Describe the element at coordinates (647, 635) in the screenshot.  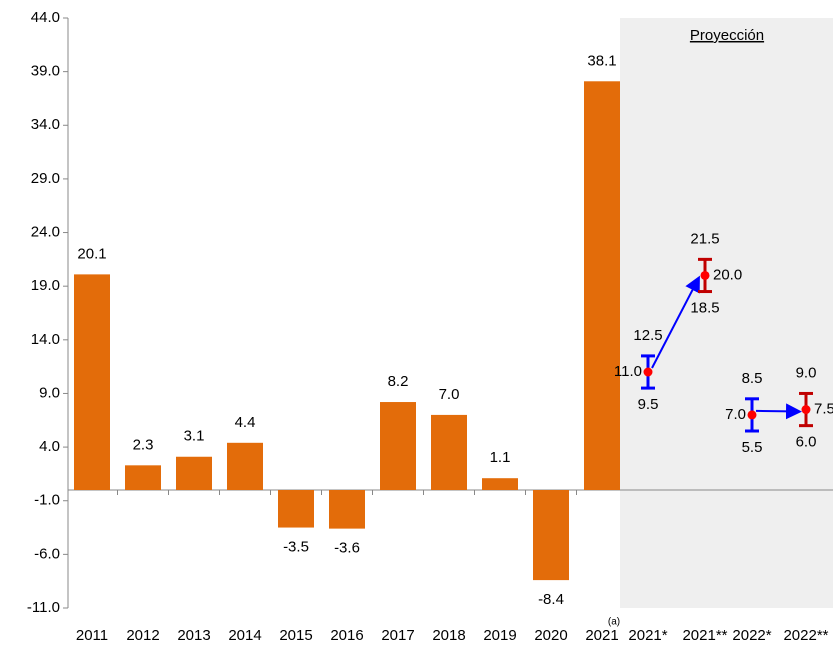
I see `x-tick-label: 2021*` at that location.